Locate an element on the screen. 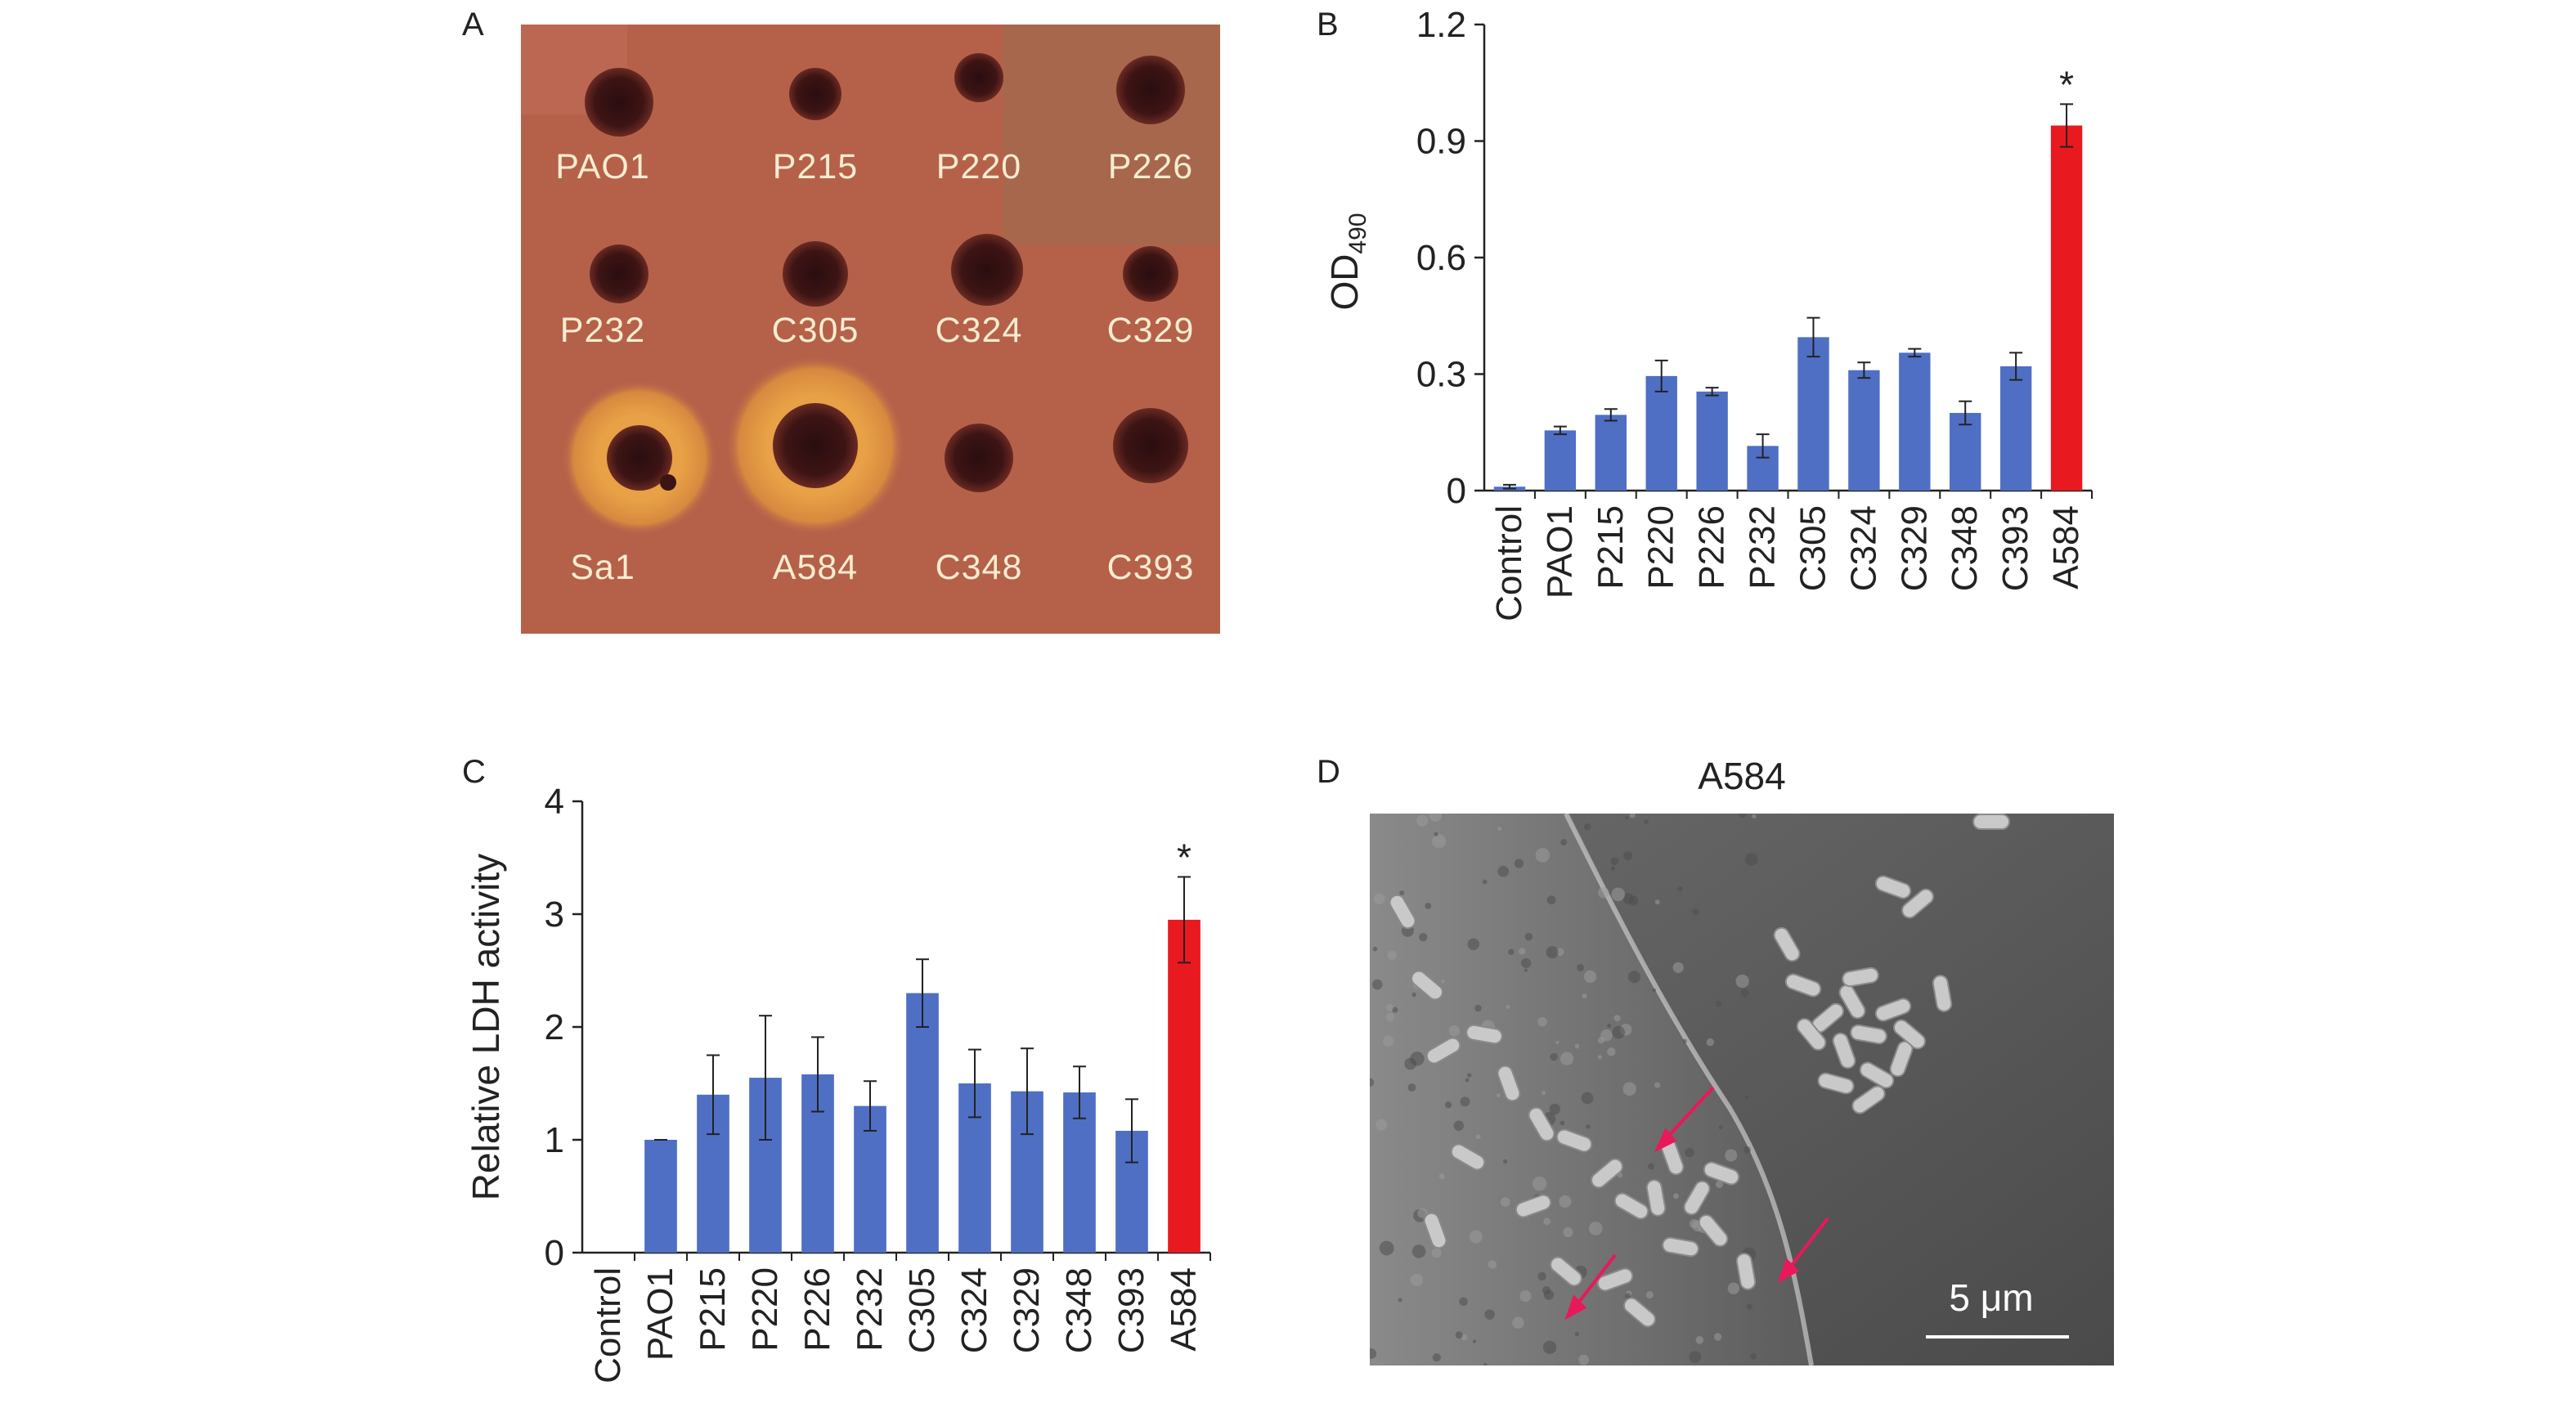 The height and width of the screenshot is (1417, 2576). panel-label-a: A is located at coordinates (473, 25).